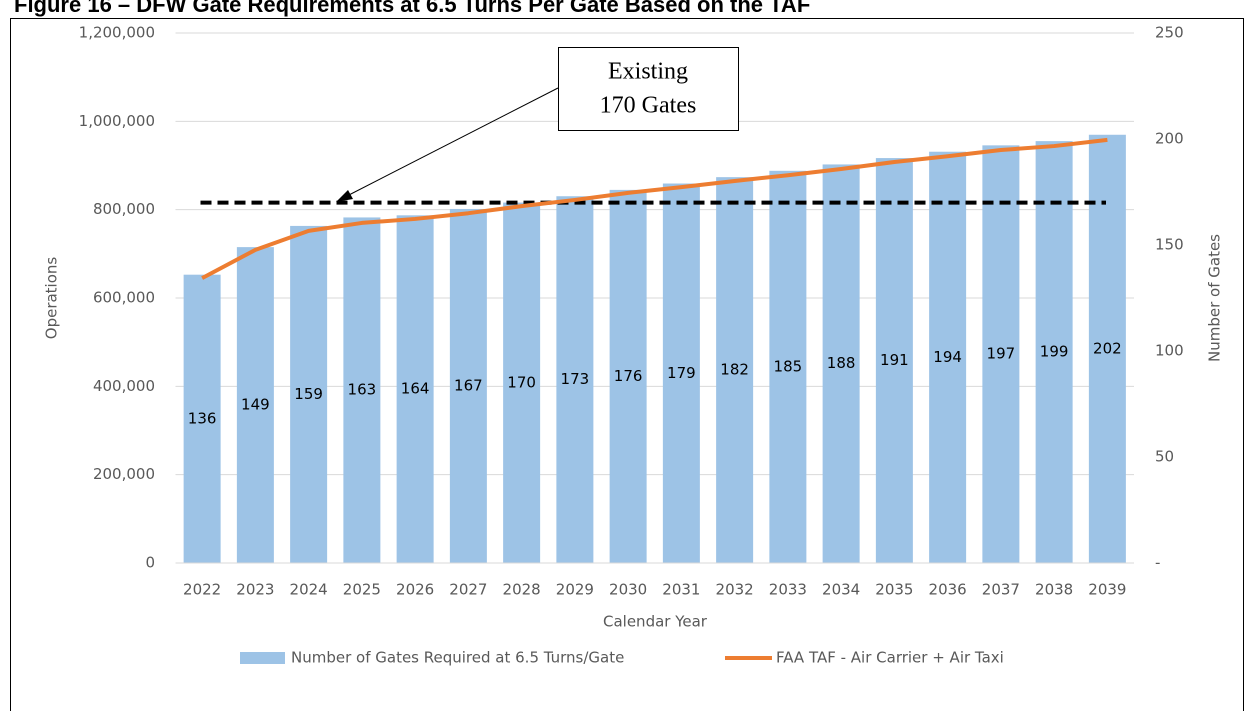  I want to click on data-label: 167, so click(468, 385).